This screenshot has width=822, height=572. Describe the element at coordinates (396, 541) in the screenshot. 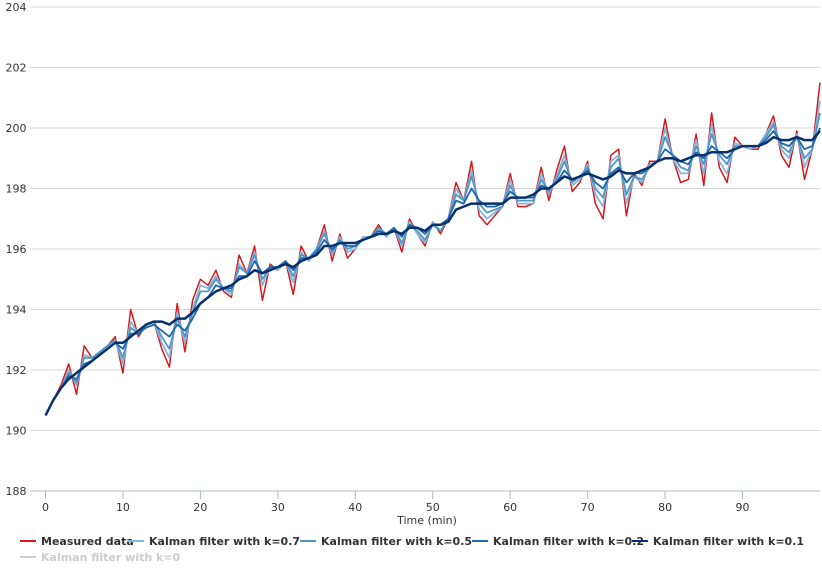

I see `legend-label: Kalman filter with k=0.5` at that location.